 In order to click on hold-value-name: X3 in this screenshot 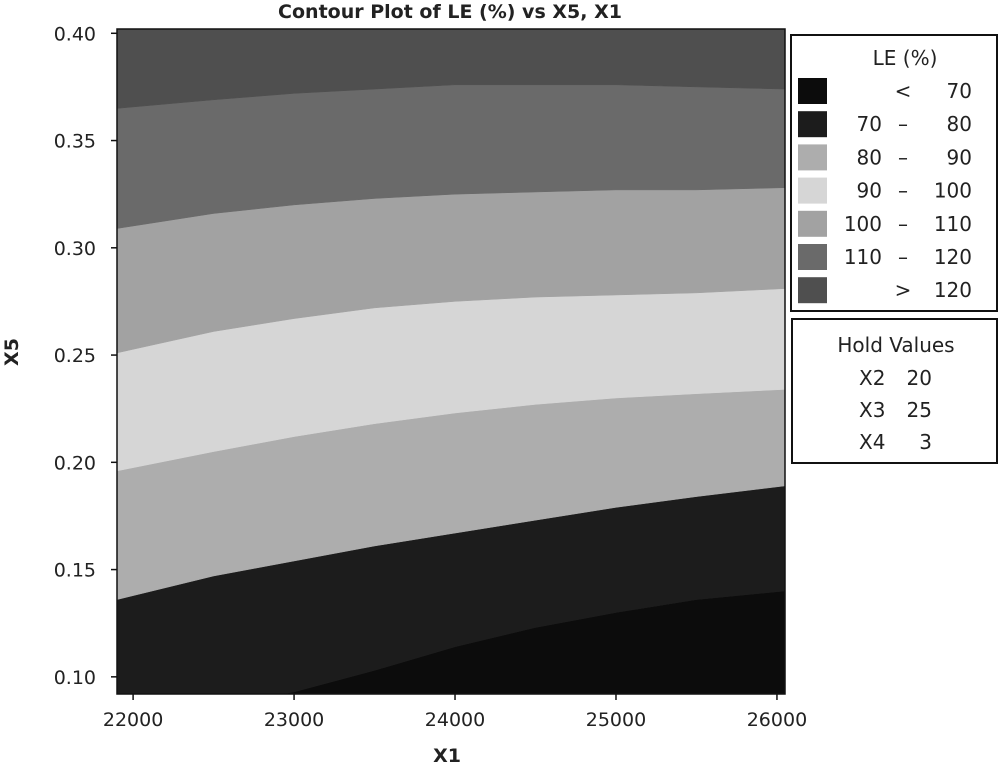, I will do `click(872, 410)`.